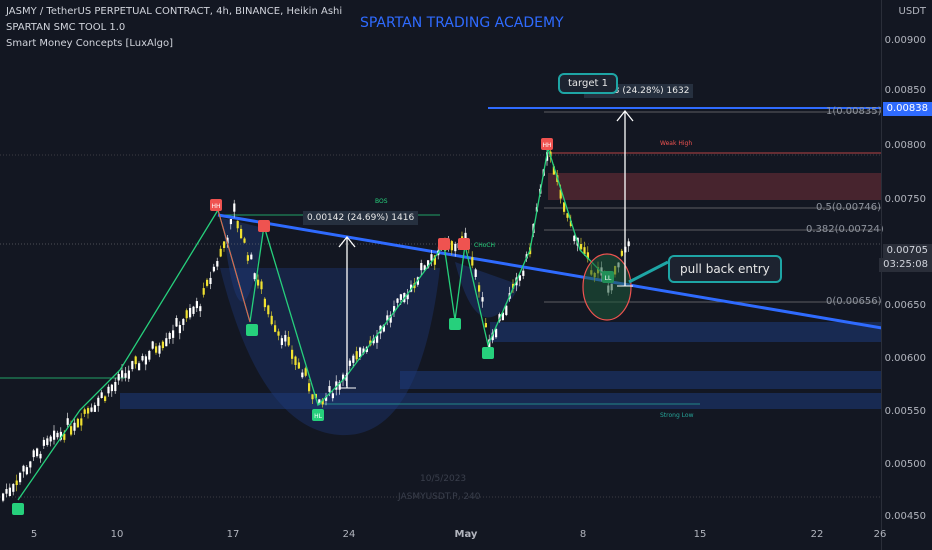  Describe the element at coordinates (318, 416) in the screenshot. I see `hl-text-3: HL` at that location.